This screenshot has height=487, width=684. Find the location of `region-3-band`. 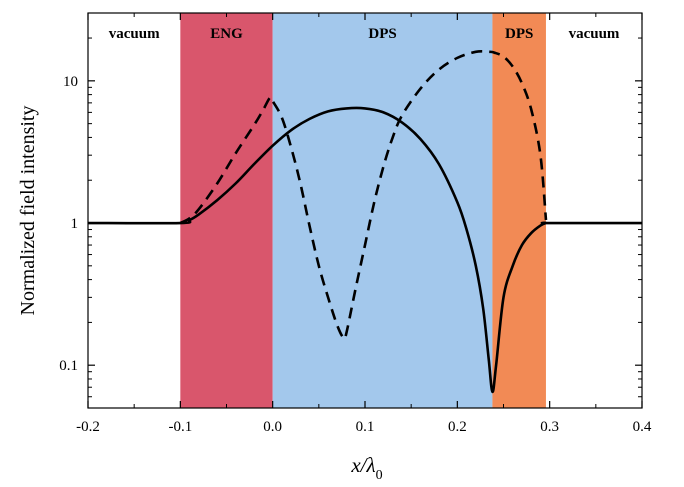

region-3-band is located at coordinates (519, 210).